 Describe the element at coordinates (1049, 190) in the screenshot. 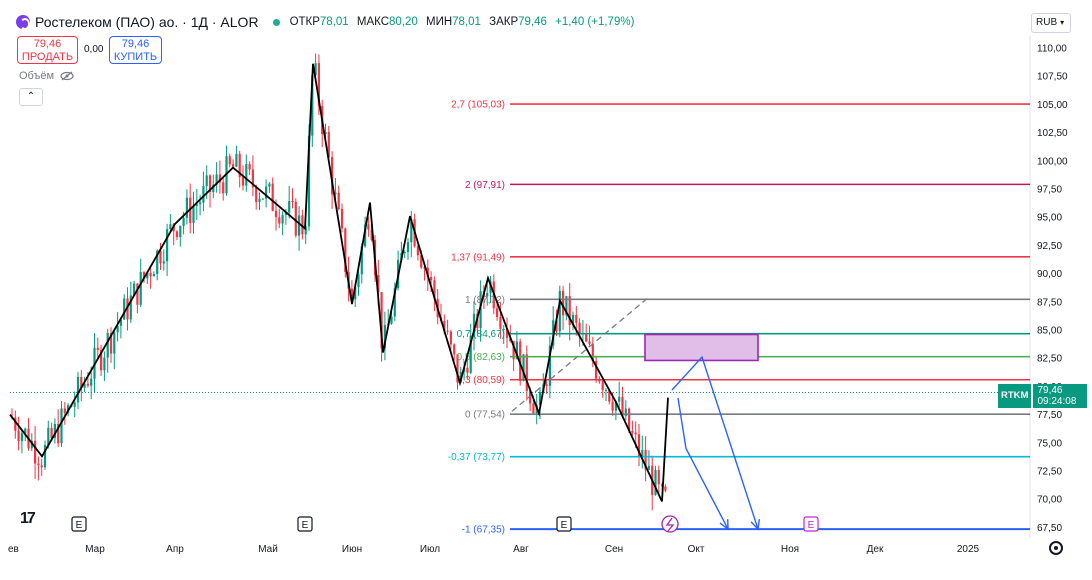

I see `price-tick-label: 97,50` at that location.